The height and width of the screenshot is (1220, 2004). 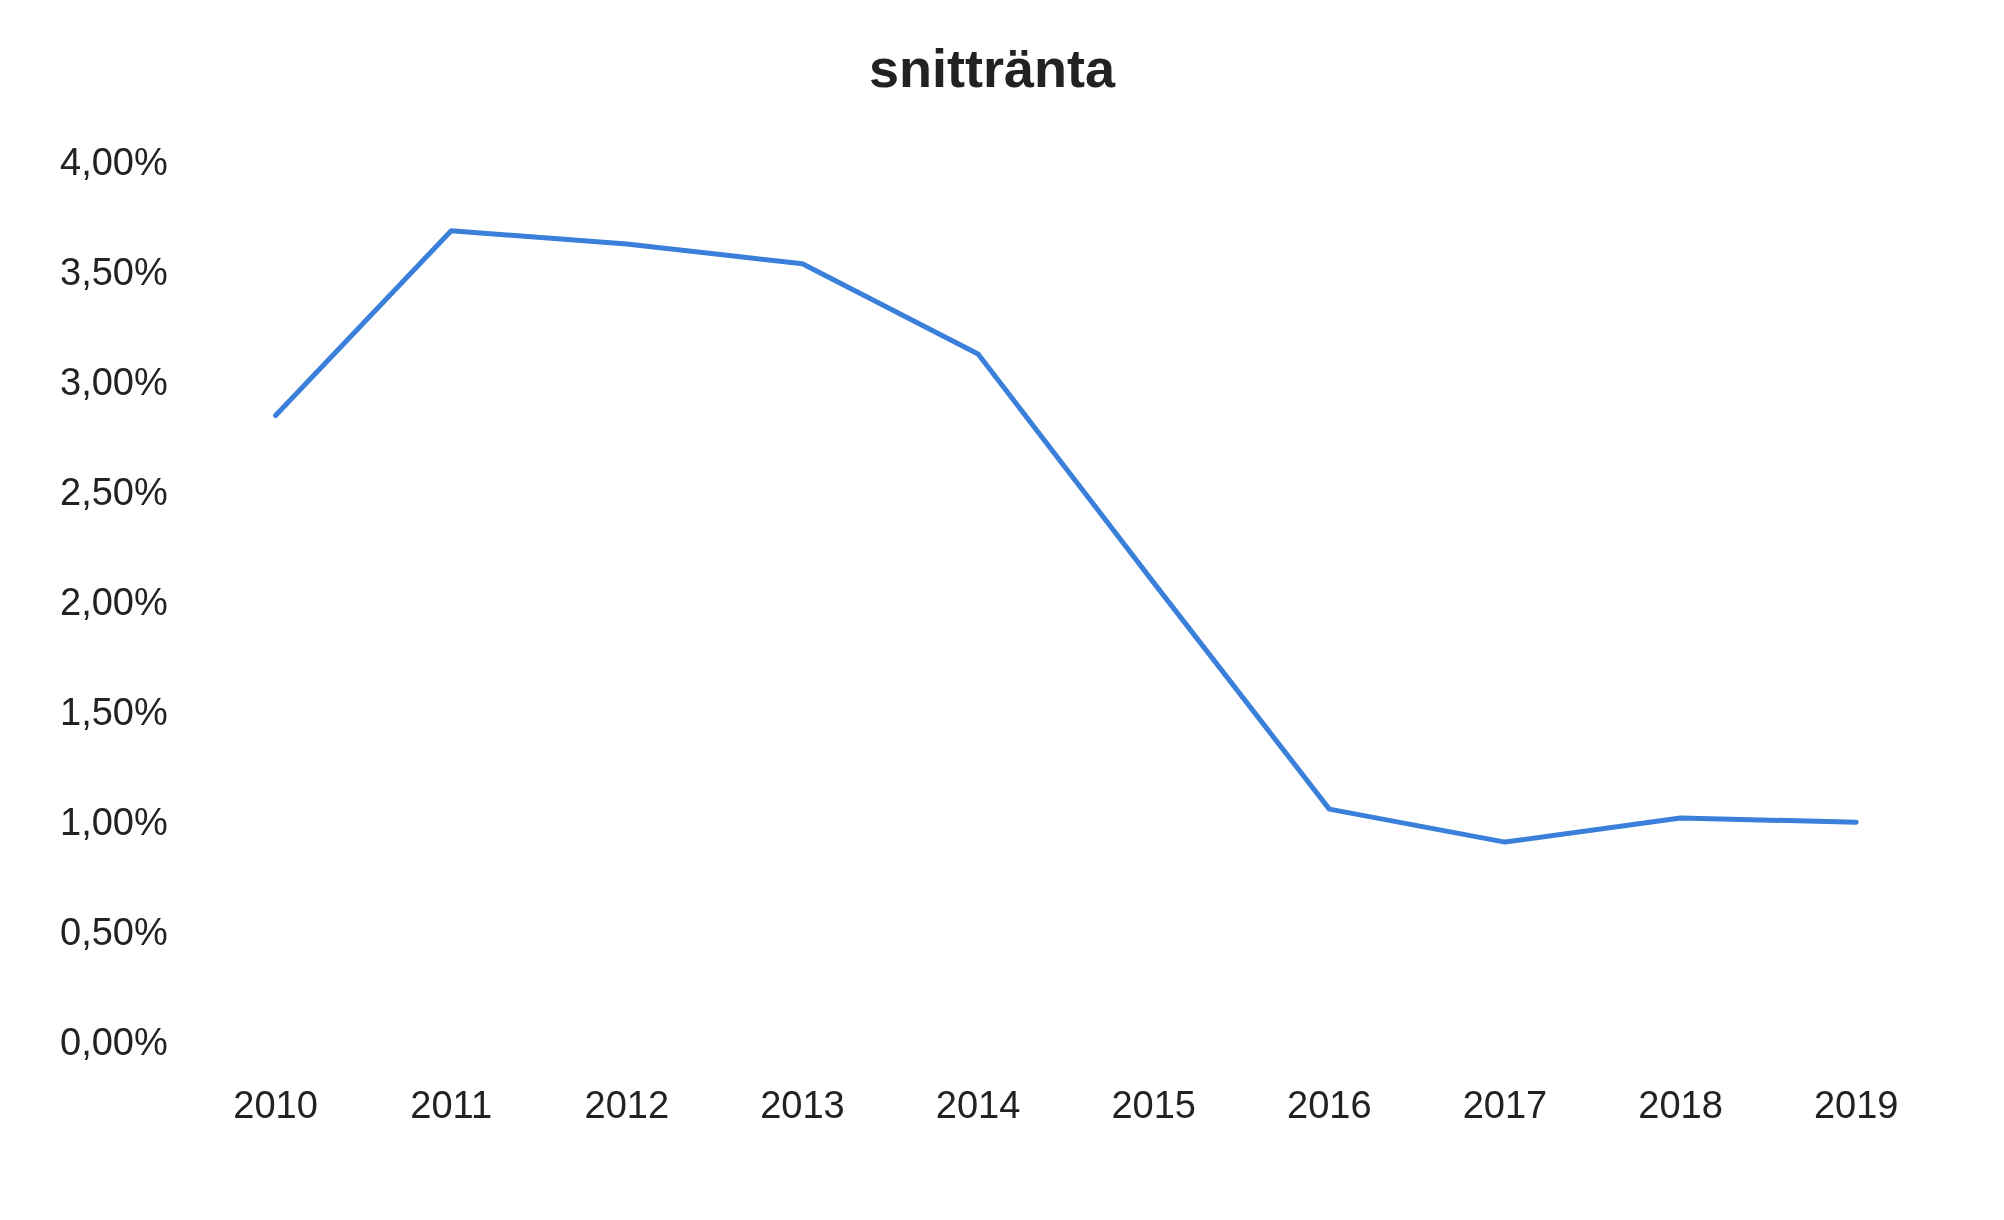 What do you see at coordinates (114, 382) in the screenshot?
I see `y-tick-label: 3,00%` at bounding box center [114, 382].